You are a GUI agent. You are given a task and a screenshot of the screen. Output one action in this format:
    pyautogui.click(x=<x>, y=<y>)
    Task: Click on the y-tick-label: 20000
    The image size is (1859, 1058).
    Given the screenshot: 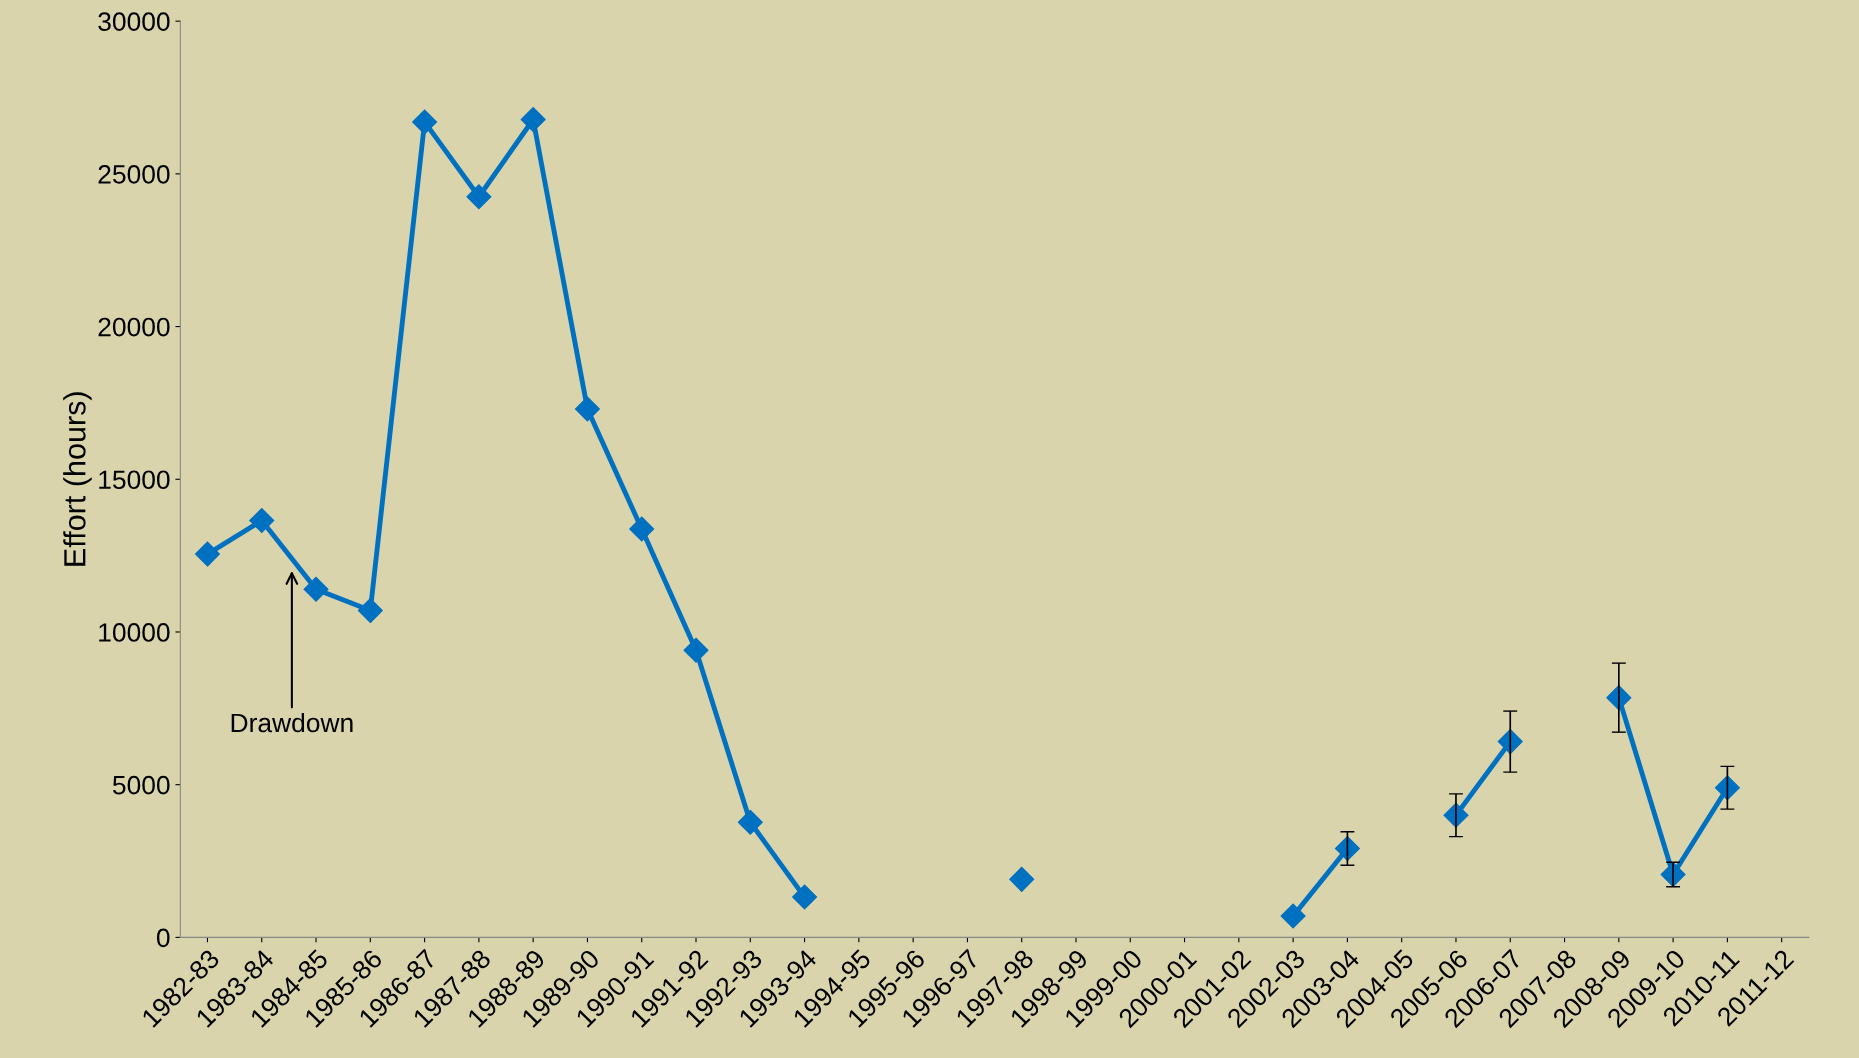 What is the action you would take?
    pyautogui.click(x=134, y=327)
    